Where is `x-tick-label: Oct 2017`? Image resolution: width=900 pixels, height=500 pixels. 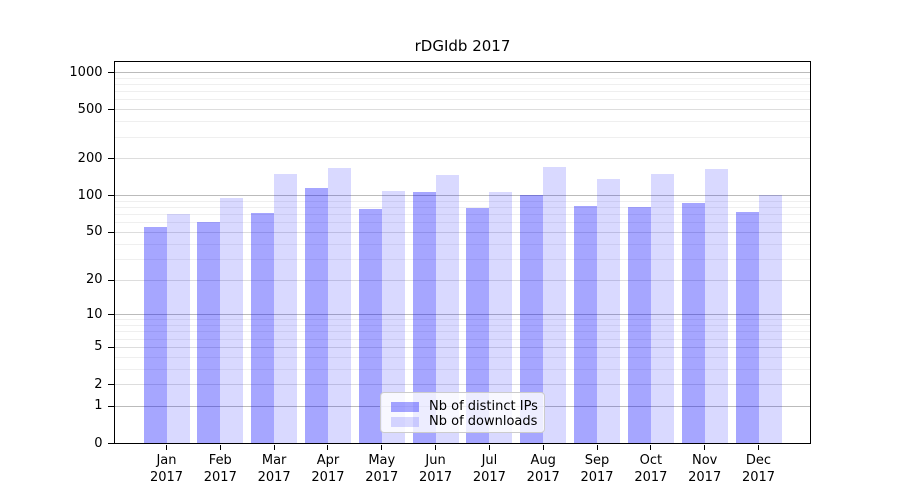 x-tick-label: Oct 2017 is located at coordinates (651, 468).